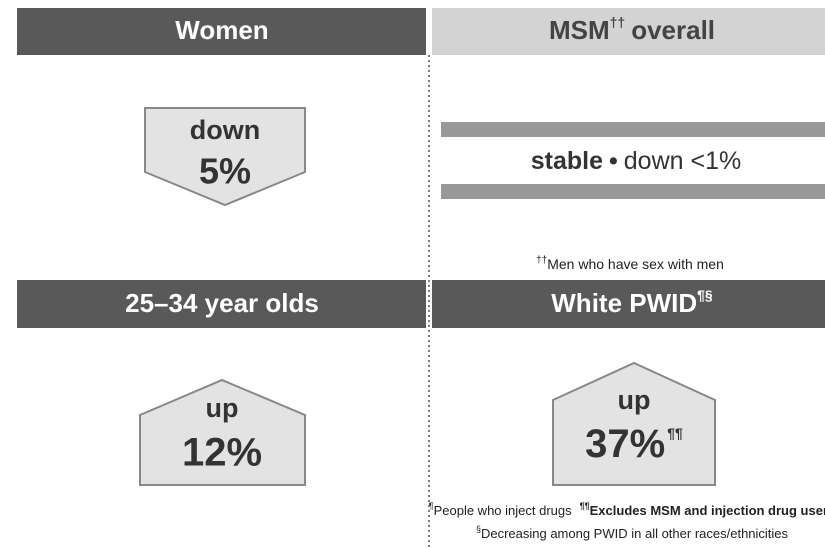 This screenshot has height=548, width=825. Describe the element at coordinates (225, 171) in the screenshot. I see `change: 5%` at that location.